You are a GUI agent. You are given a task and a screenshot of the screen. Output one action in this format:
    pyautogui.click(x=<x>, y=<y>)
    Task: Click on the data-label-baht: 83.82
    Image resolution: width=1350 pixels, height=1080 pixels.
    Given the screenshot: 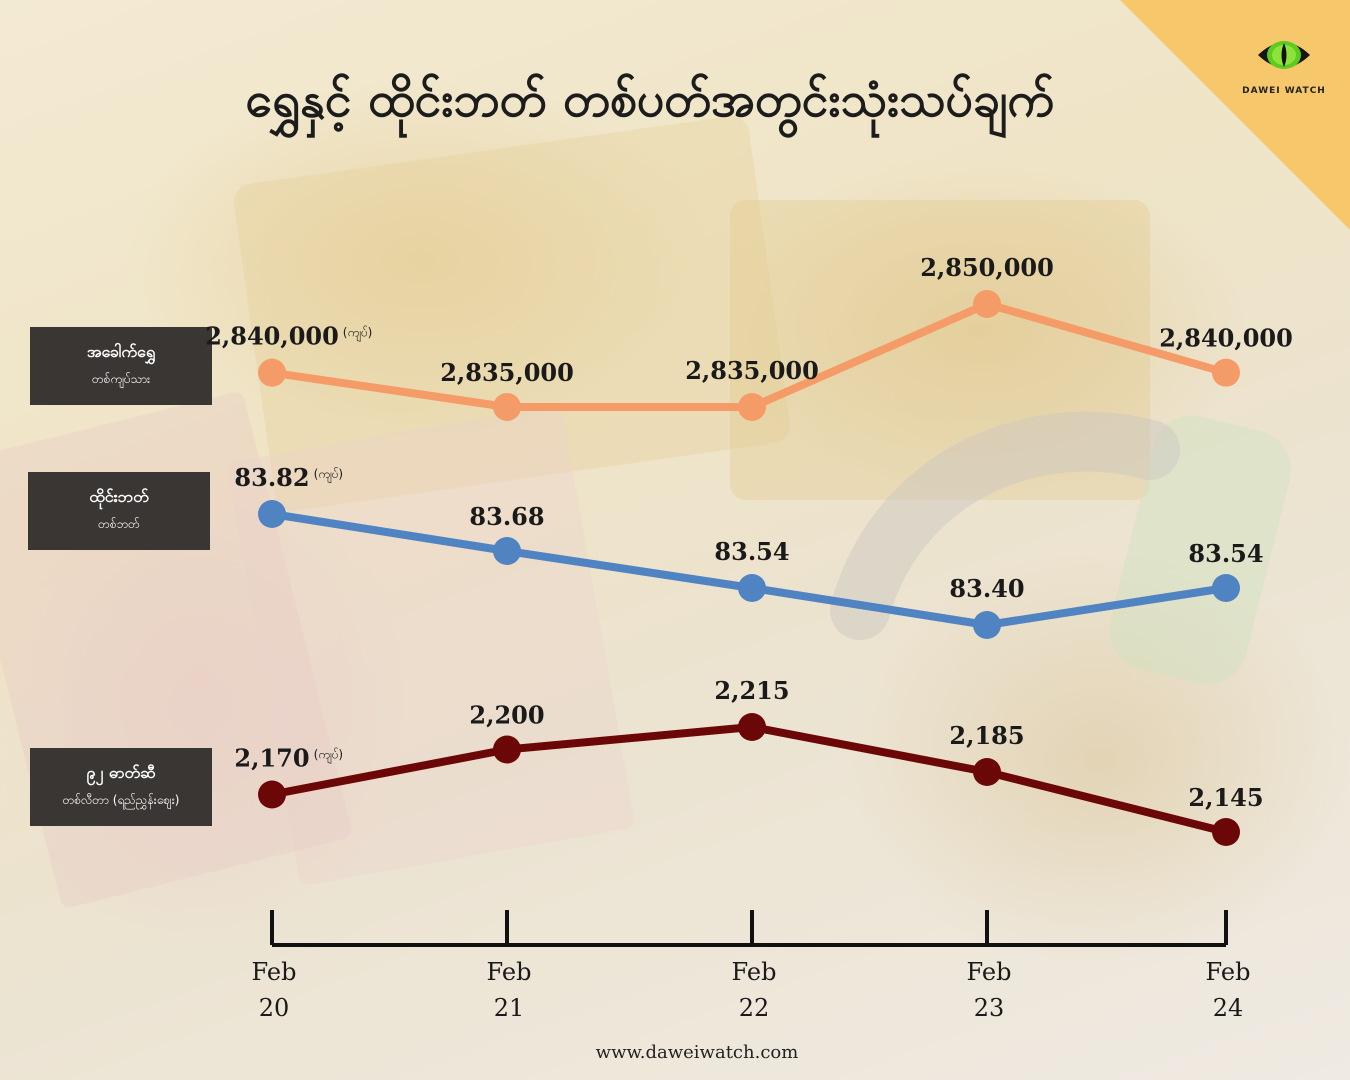 What is the action you would take?
    pyautogui.click(x=271, y=477)
    